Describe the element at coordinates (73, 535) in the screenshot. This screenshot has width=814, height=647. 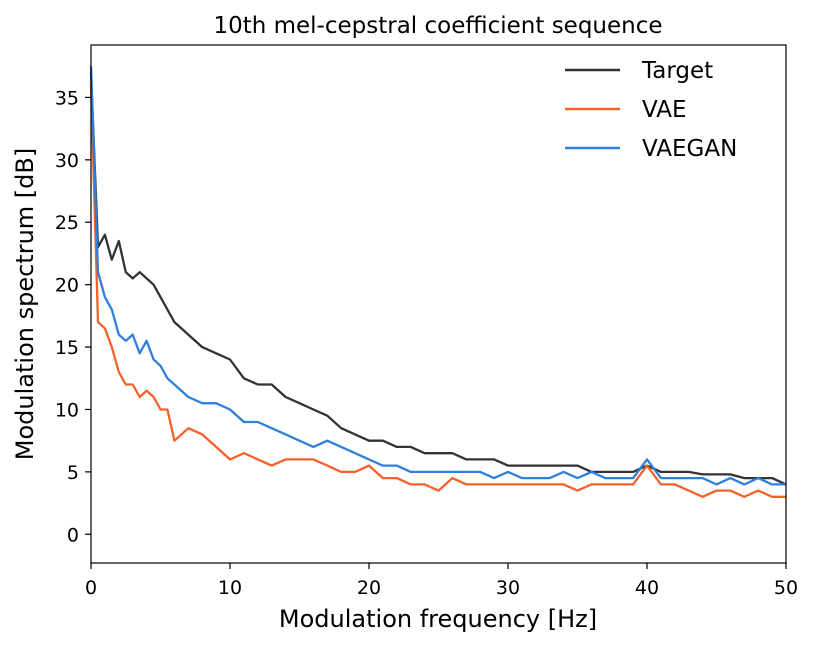
I see `y-tick-label: 0` at that location.